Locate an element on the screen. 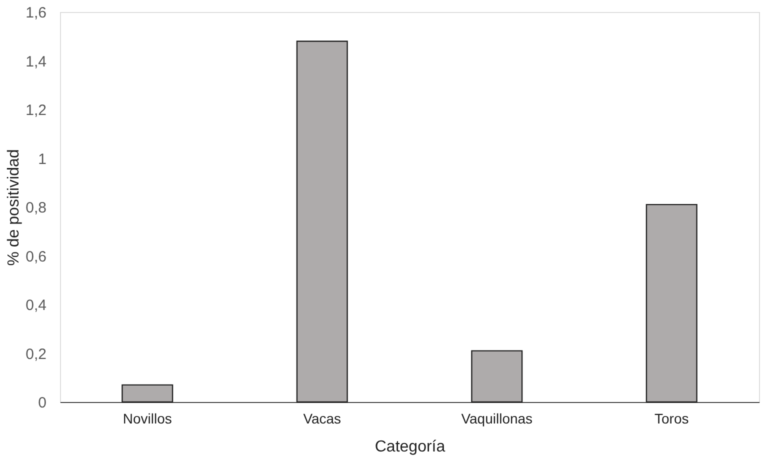 This screenshot has height=459, width=764. y-tick-label: 1 is located at coordinates (42, 159).